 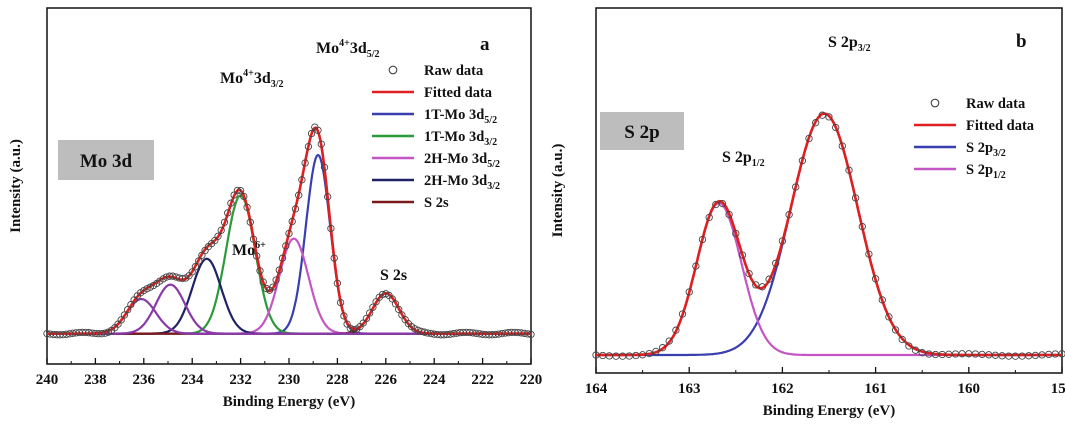 I want to click on region-badge-label: Mo 3d, so click(x=106, y=161).